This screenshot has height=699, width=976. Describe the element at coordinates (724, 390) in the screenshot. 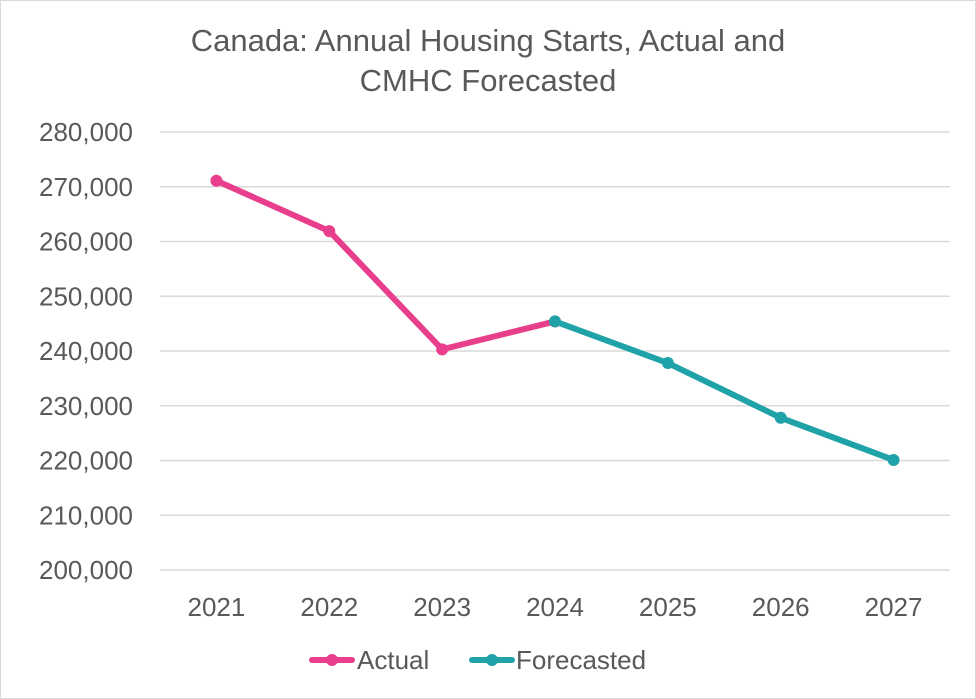

I see `series-line-forecasted` at that location.